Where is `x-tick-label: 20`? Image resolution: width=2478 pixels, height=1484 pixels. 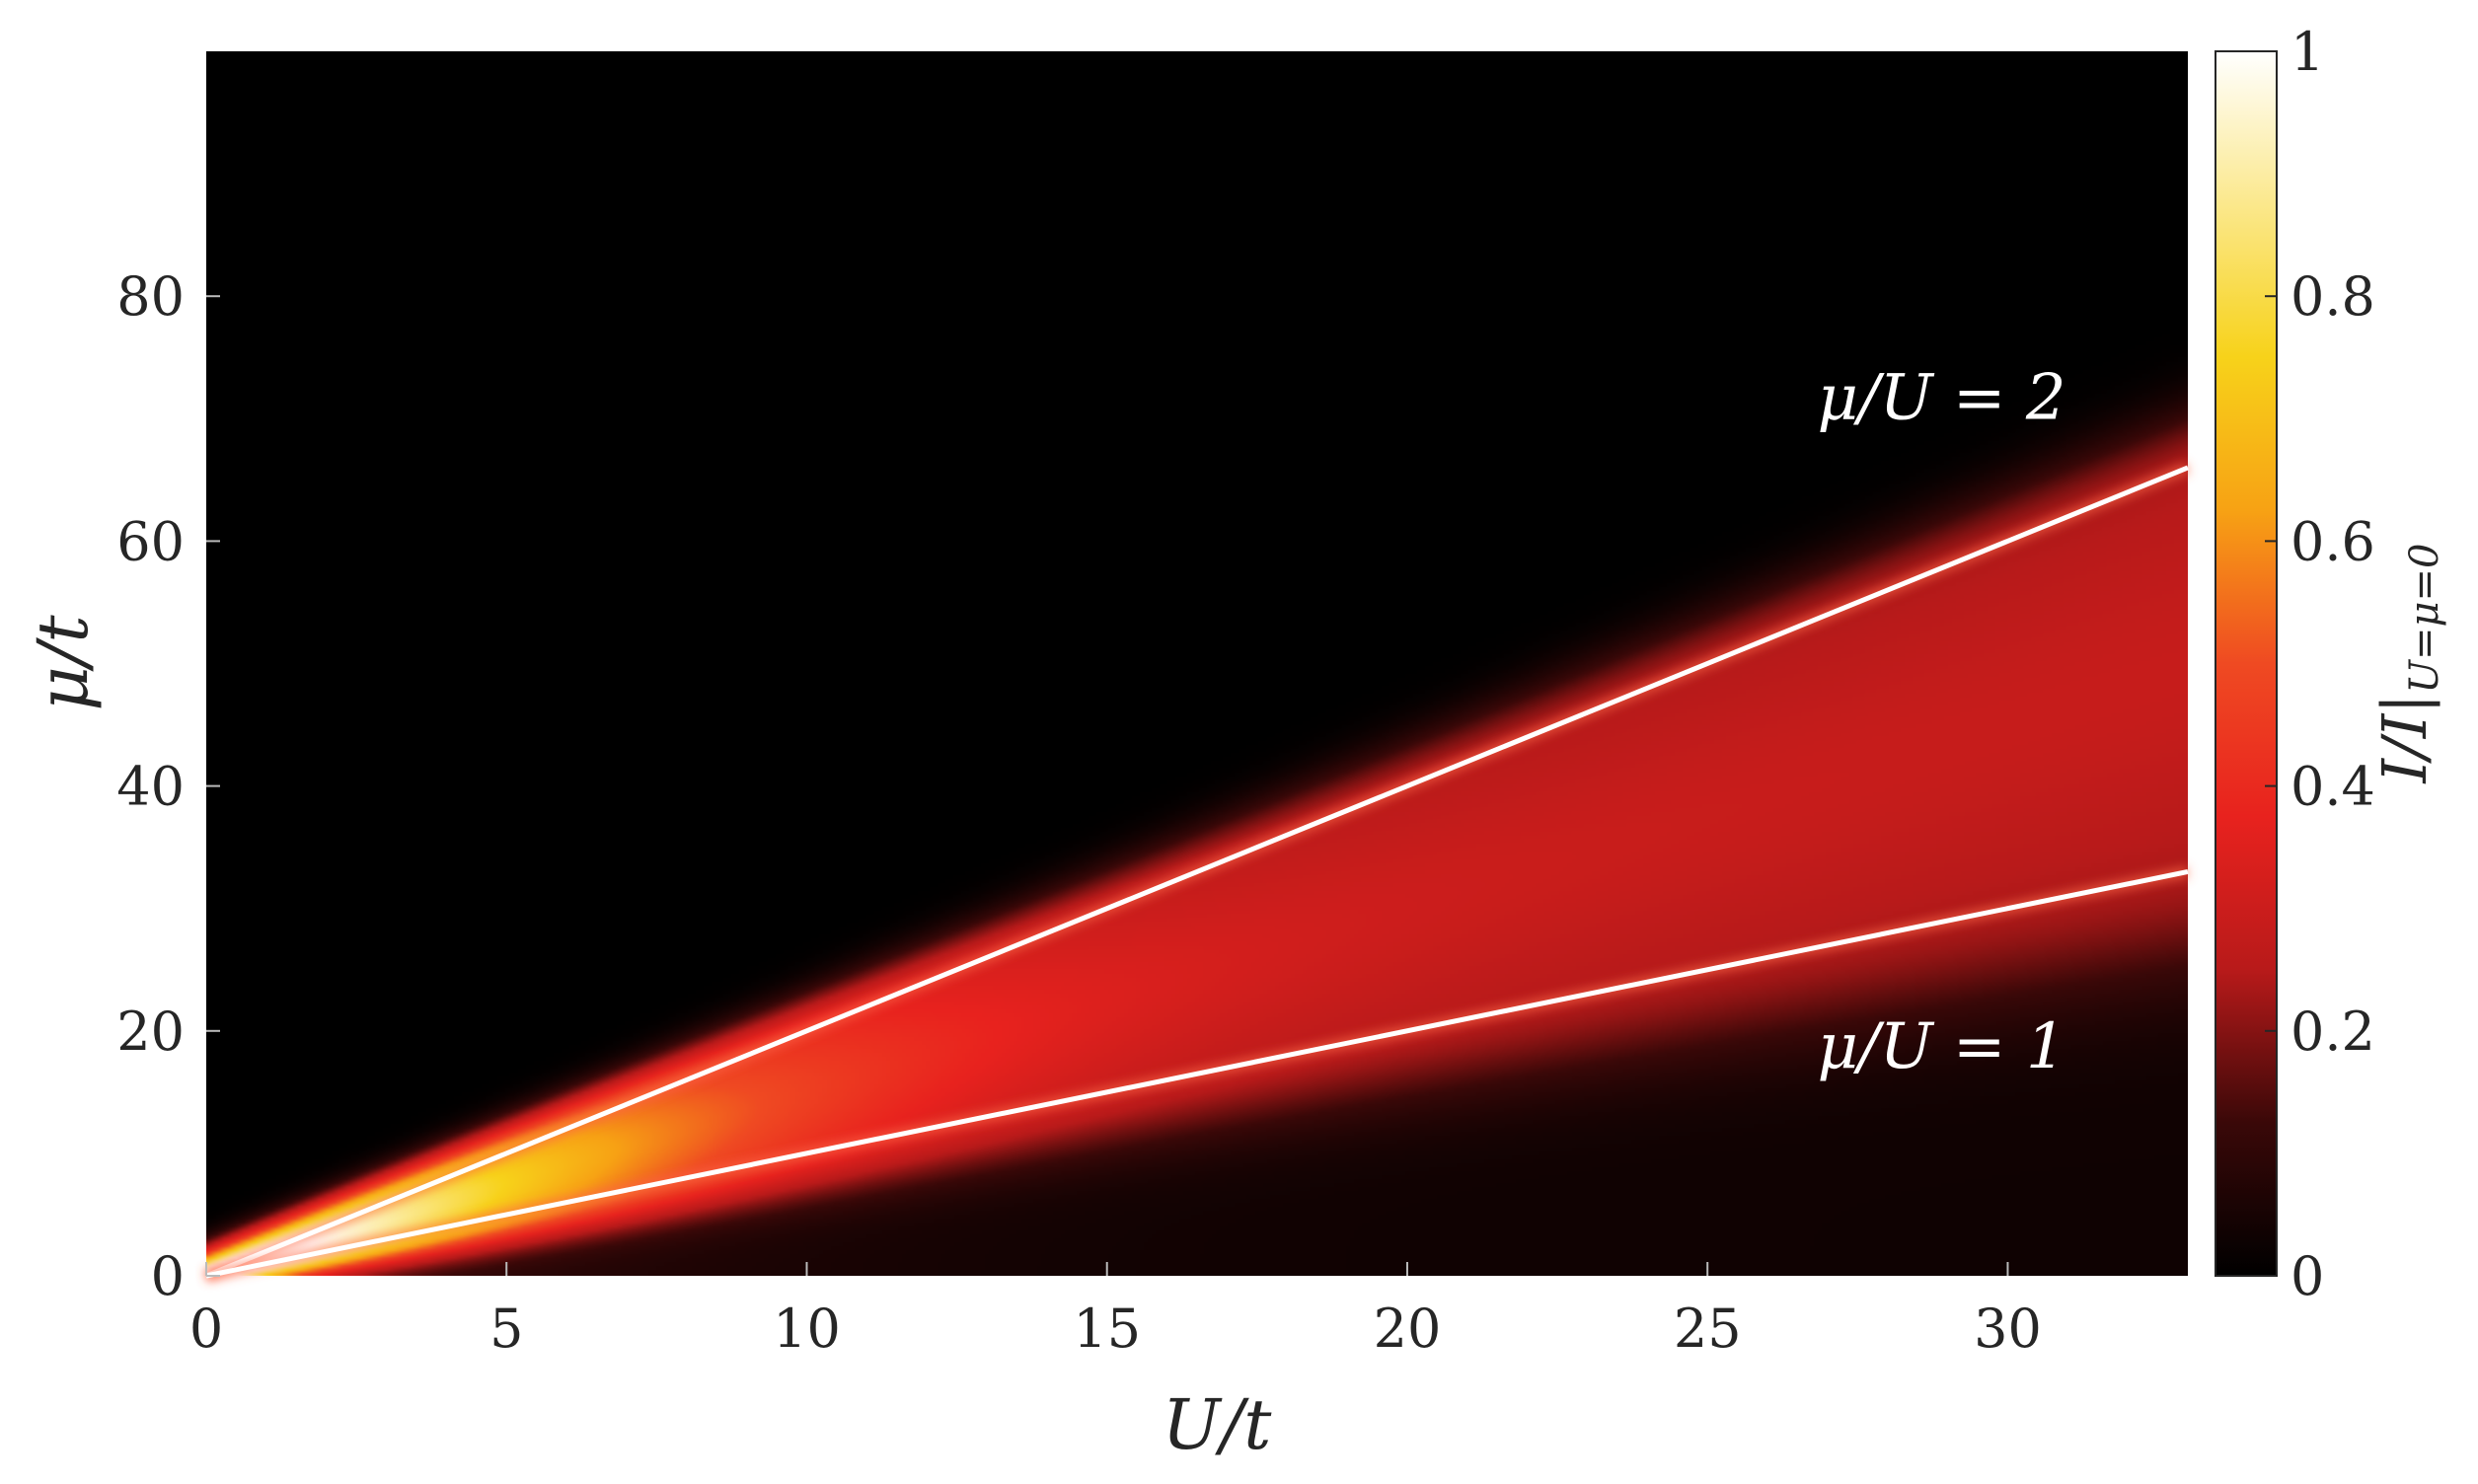
x-tick-label: 20 is located at coordinates (1408, 1329).